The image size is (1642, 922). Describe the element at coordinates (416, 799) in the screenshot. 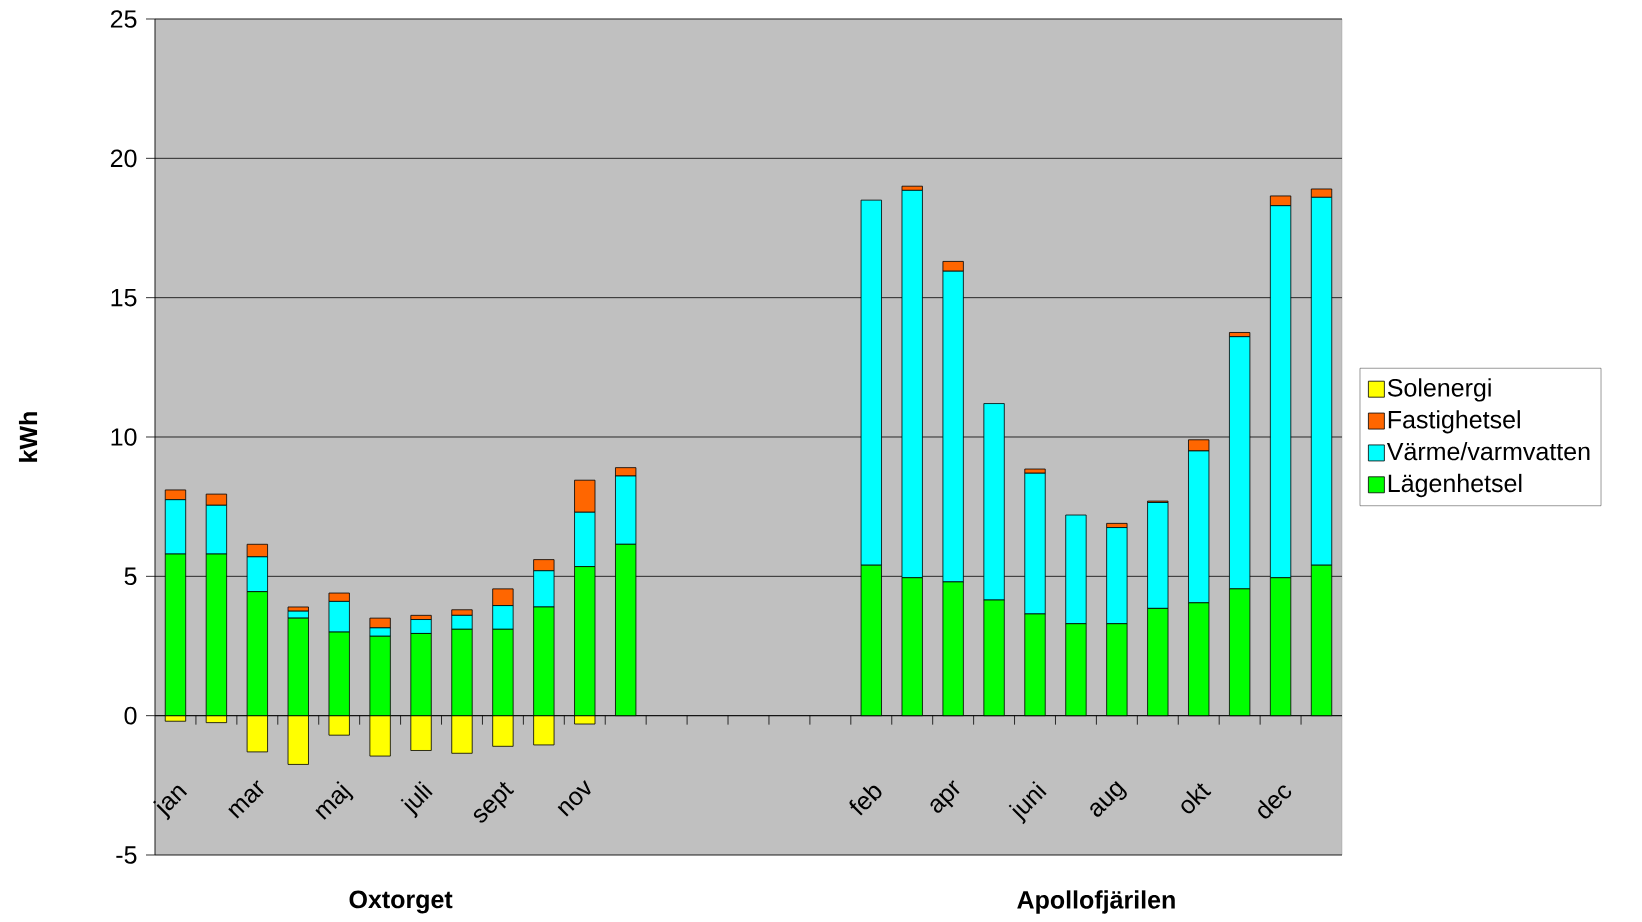

I see `x-tick-label: juli` at that location.